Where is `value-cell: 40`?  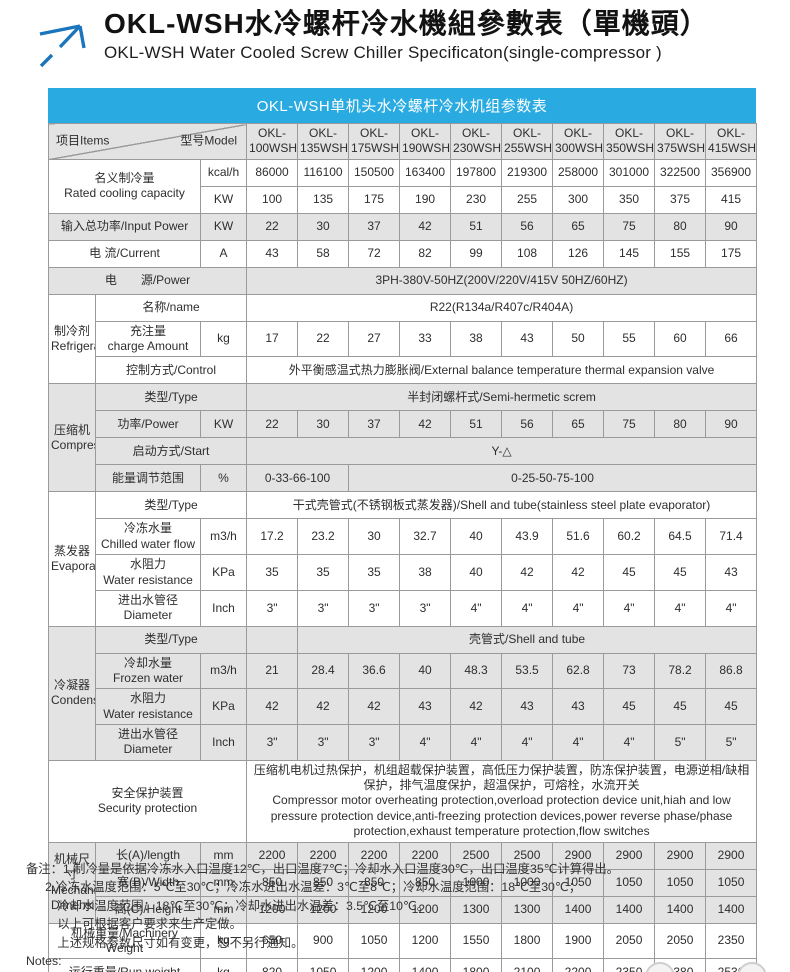 value-cell: 40 is located at coordinates (476, 537).